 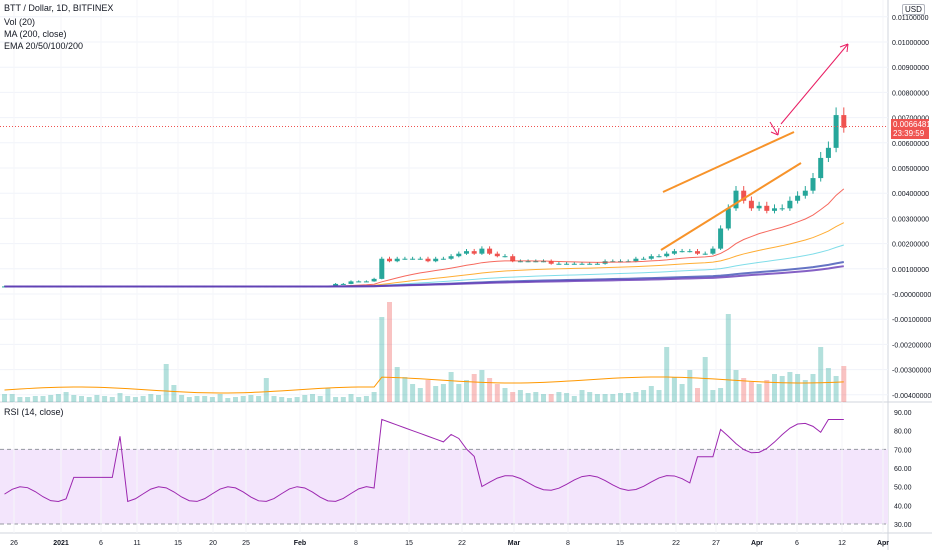 What do you see at coordinates (59, 8) in the screenshot?
I see `symbol-title: BTT / Dollar, 1D, BITFINEX` at bounding box center [59, 8].